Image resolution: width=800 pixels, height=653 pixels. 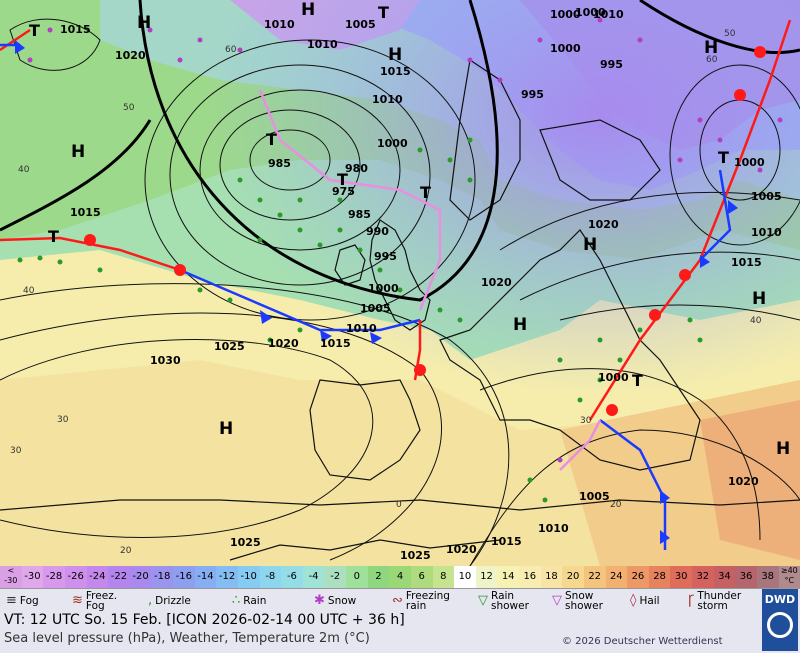 What do you see at coordinates (645, 600) in the screenshot?
I see `legend-hail: ◊ Hail` at bounding box center [645, 600].